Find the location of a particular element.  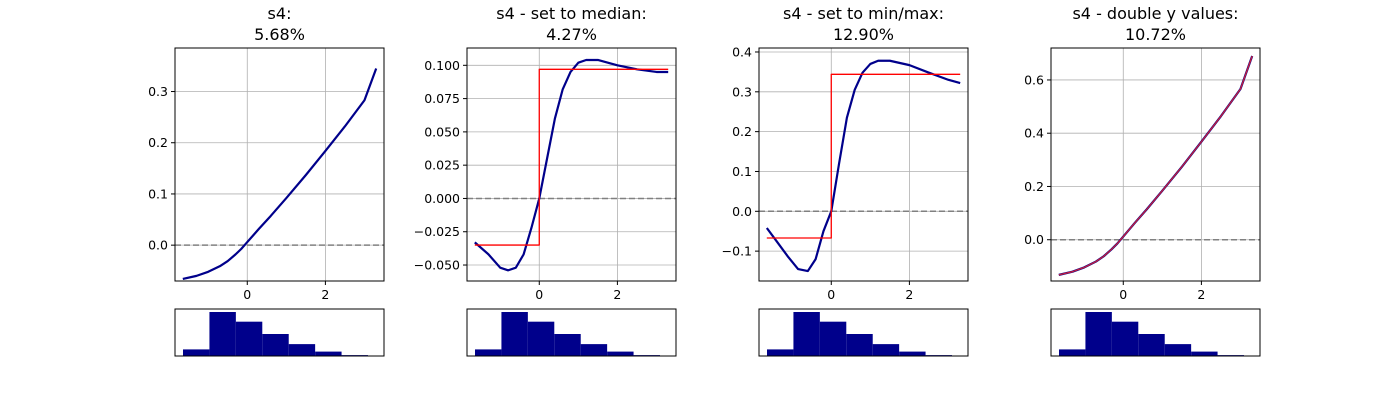

chart-subtitle: 10.72% is located at coordinates (1155, 34).